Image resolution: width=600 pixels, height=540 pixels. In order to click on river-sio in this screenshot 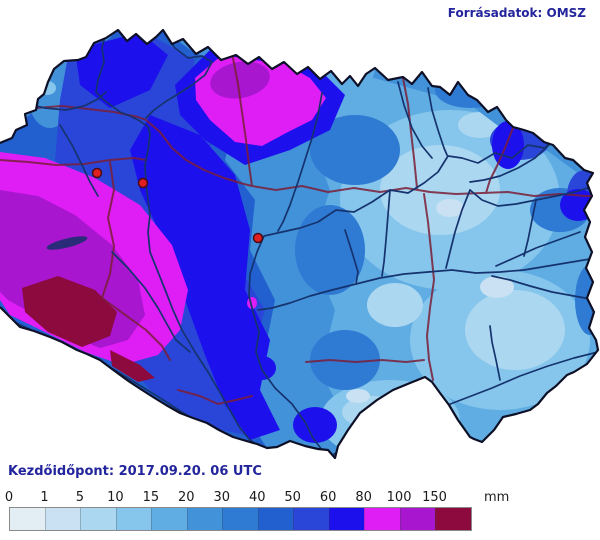, I will do `click(151, 302)`.